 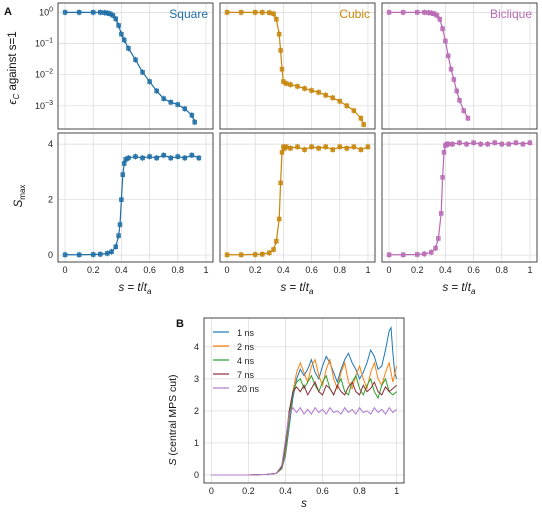 I want to click on y-tick-label: 3, so click(x=196, y=379).